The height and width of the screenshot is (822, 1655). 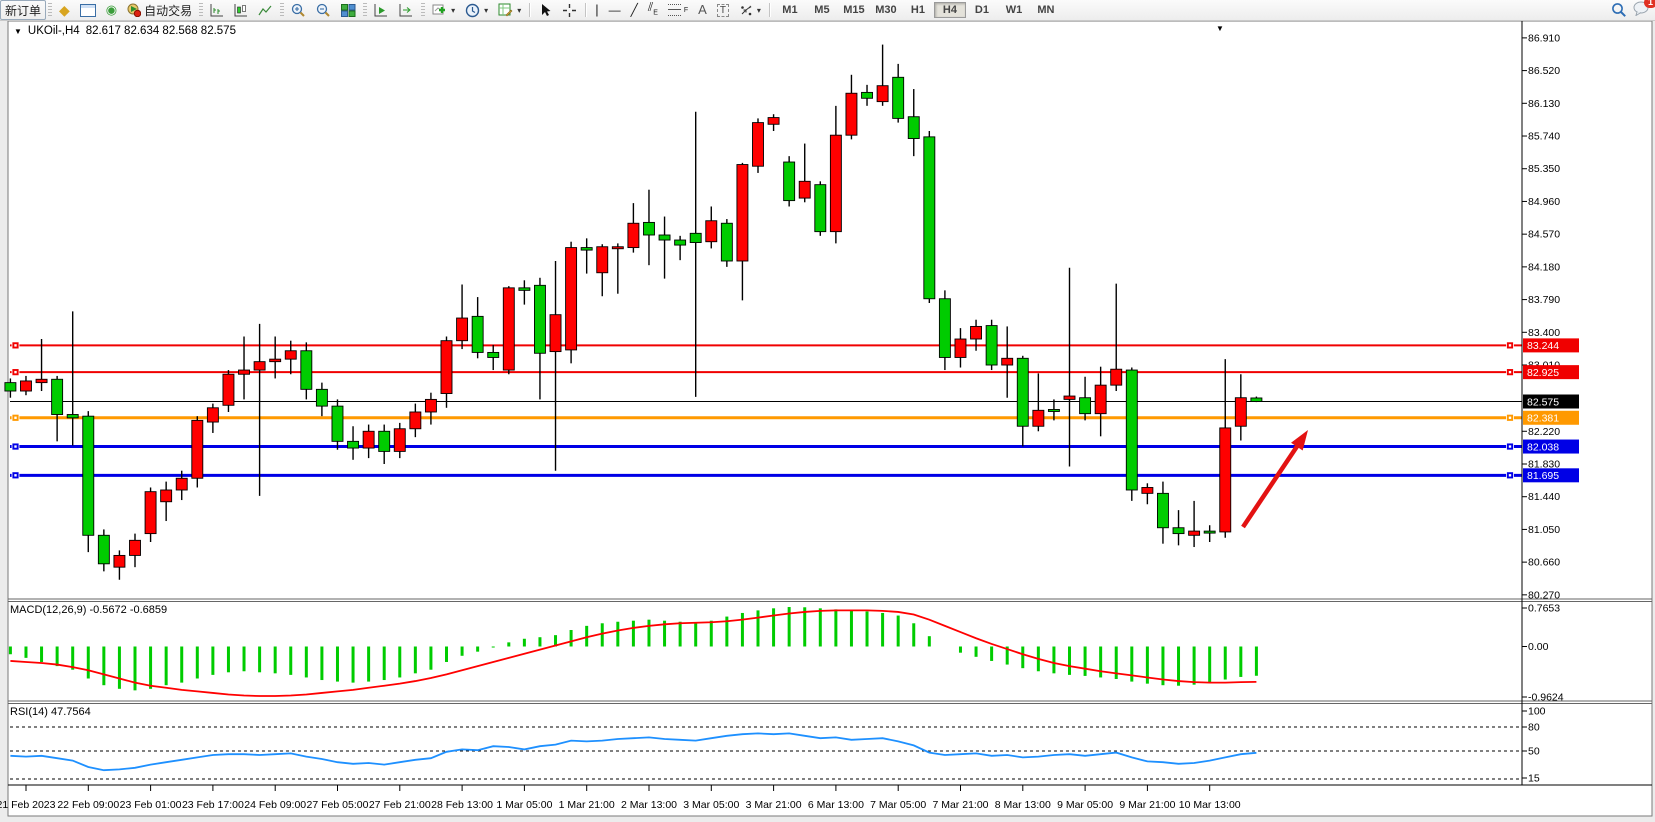 I want to click on new-chart-icon, so click(x=87, y=10).